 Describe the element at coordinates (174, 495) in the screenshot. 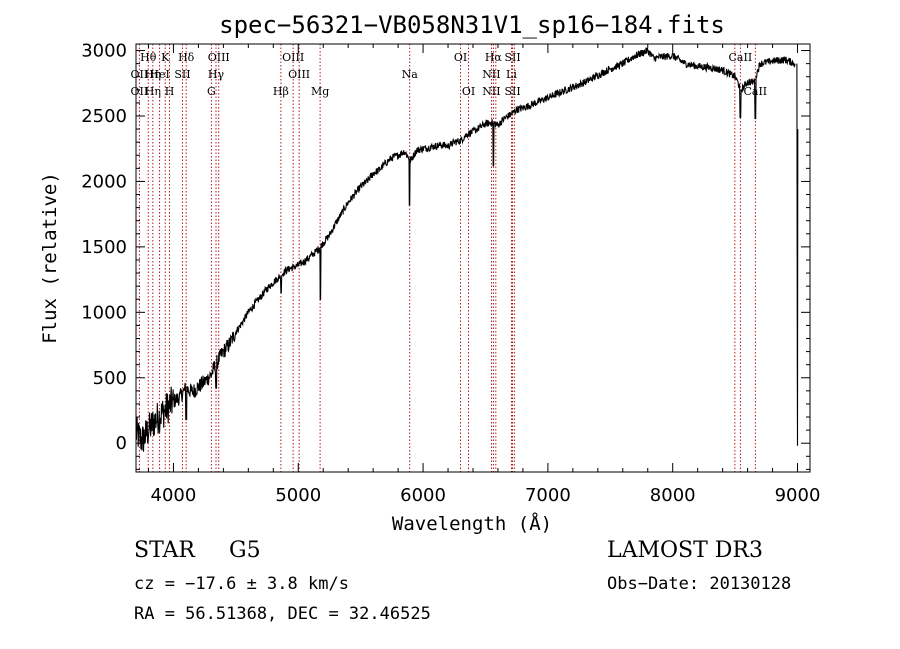

I see `x-tick-label: 4000` at that location.